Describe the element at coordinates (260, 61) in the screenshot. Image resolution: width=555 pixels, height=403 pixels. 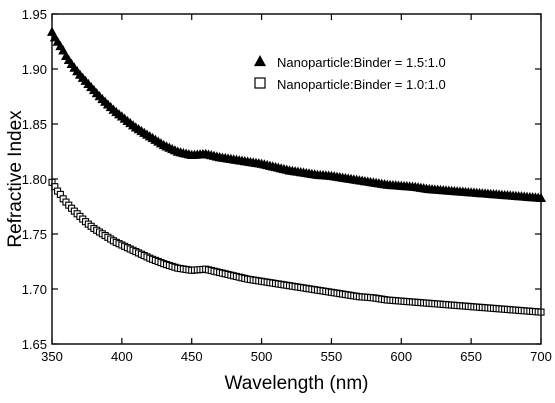
I see `legend-marker-triangle` at that location.